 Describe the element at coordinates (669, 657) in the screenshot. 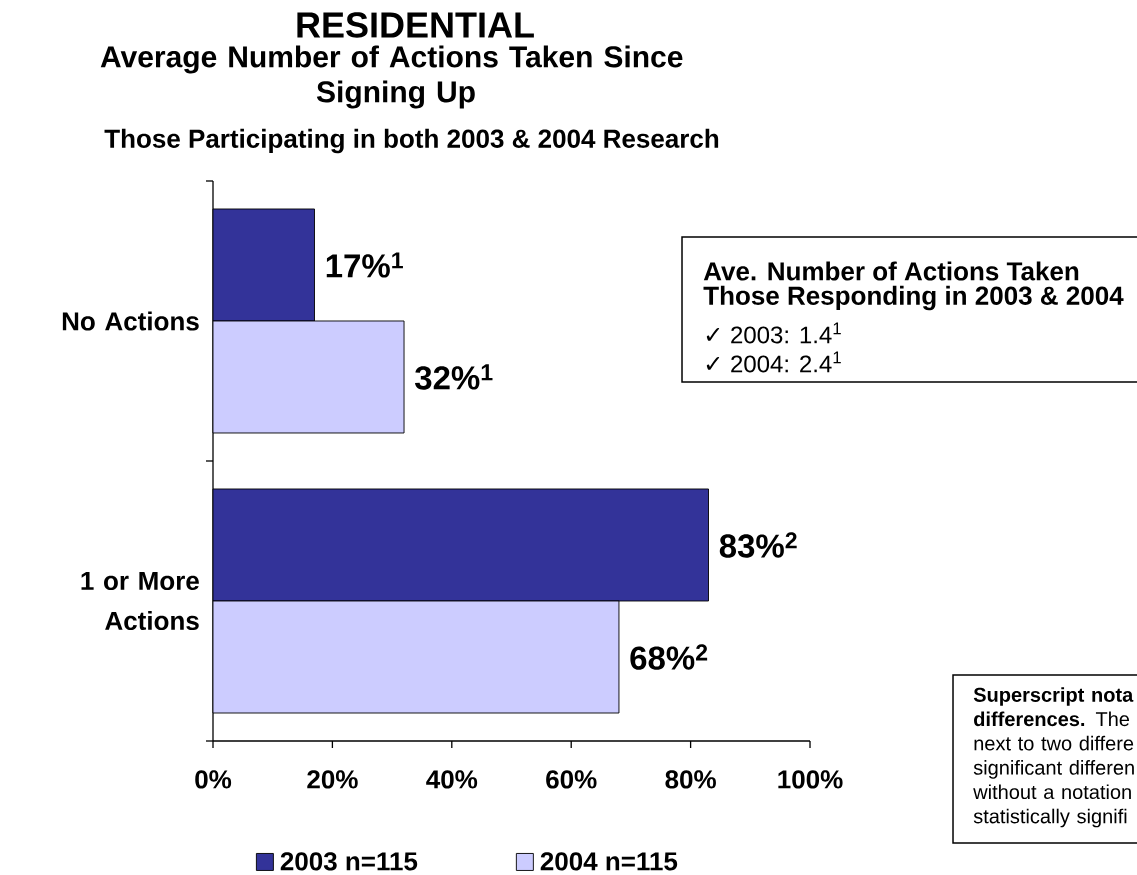

I see `data-label: 68%$^{2}$` at that location.